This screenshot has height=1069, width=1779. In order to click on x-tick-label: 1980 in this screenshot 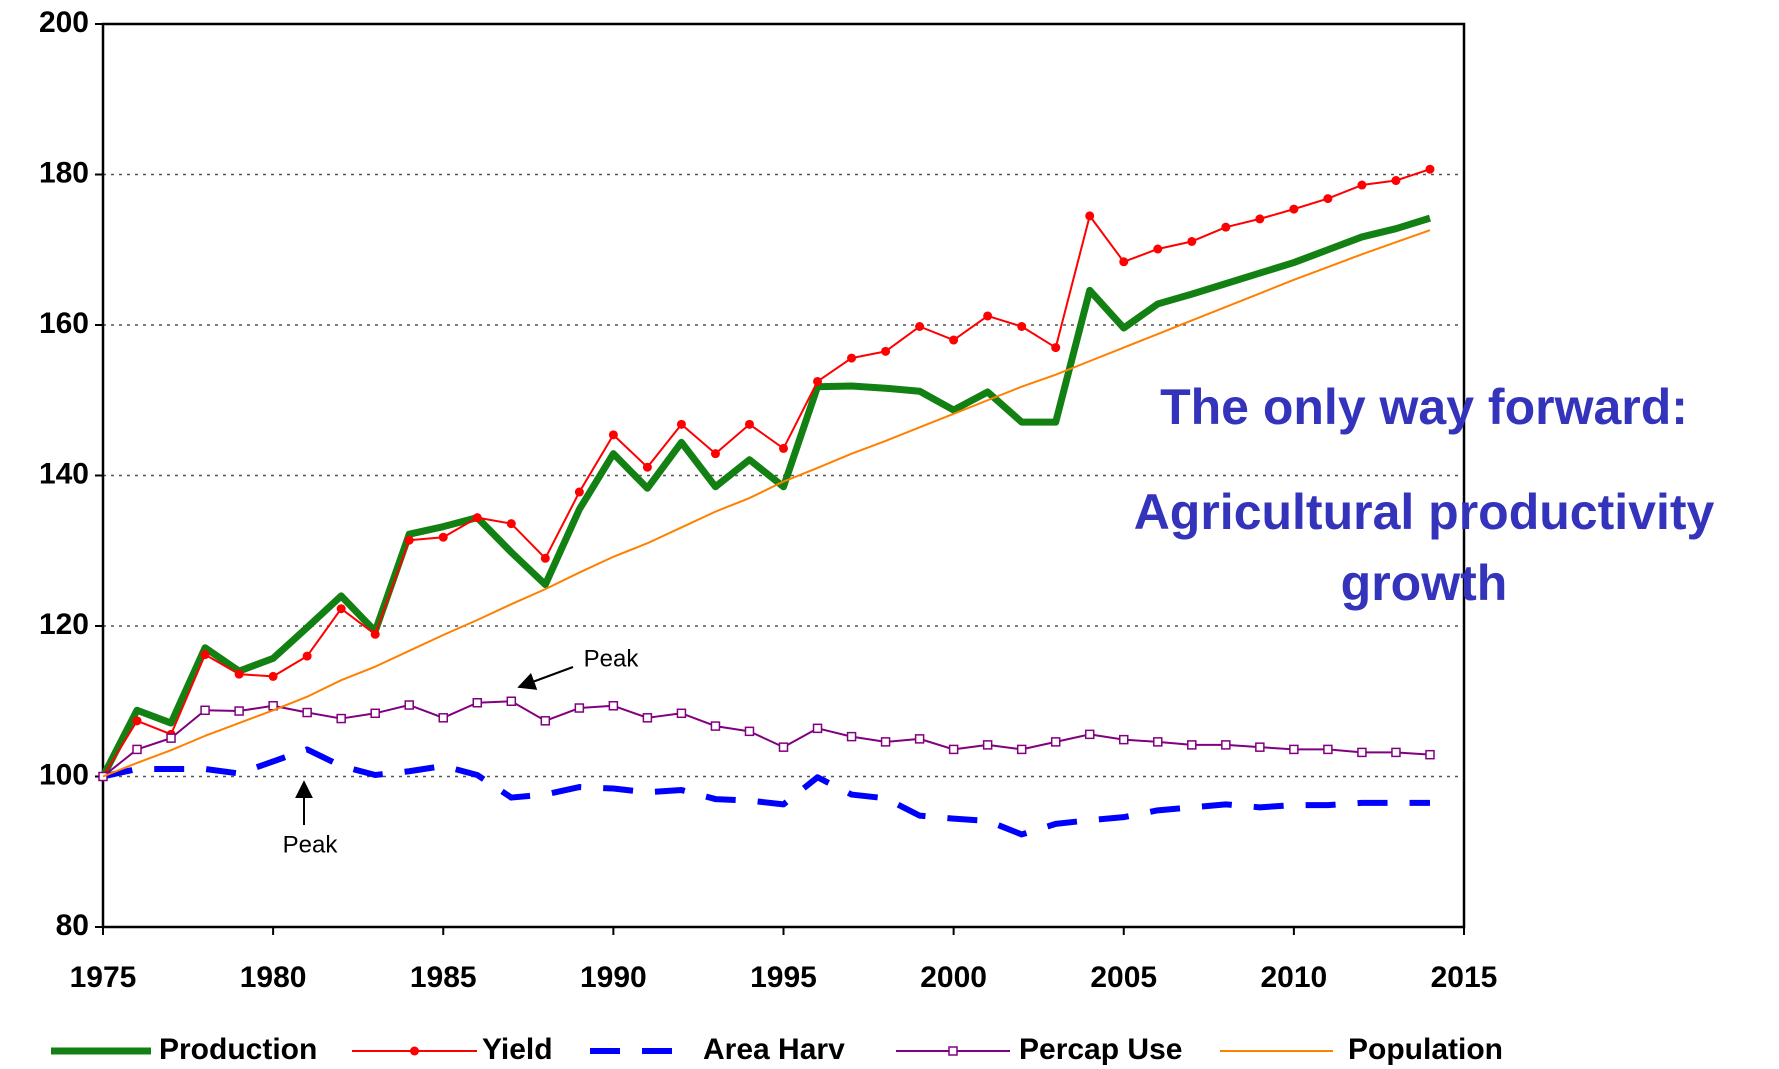, I will do `click(273, 977)`.